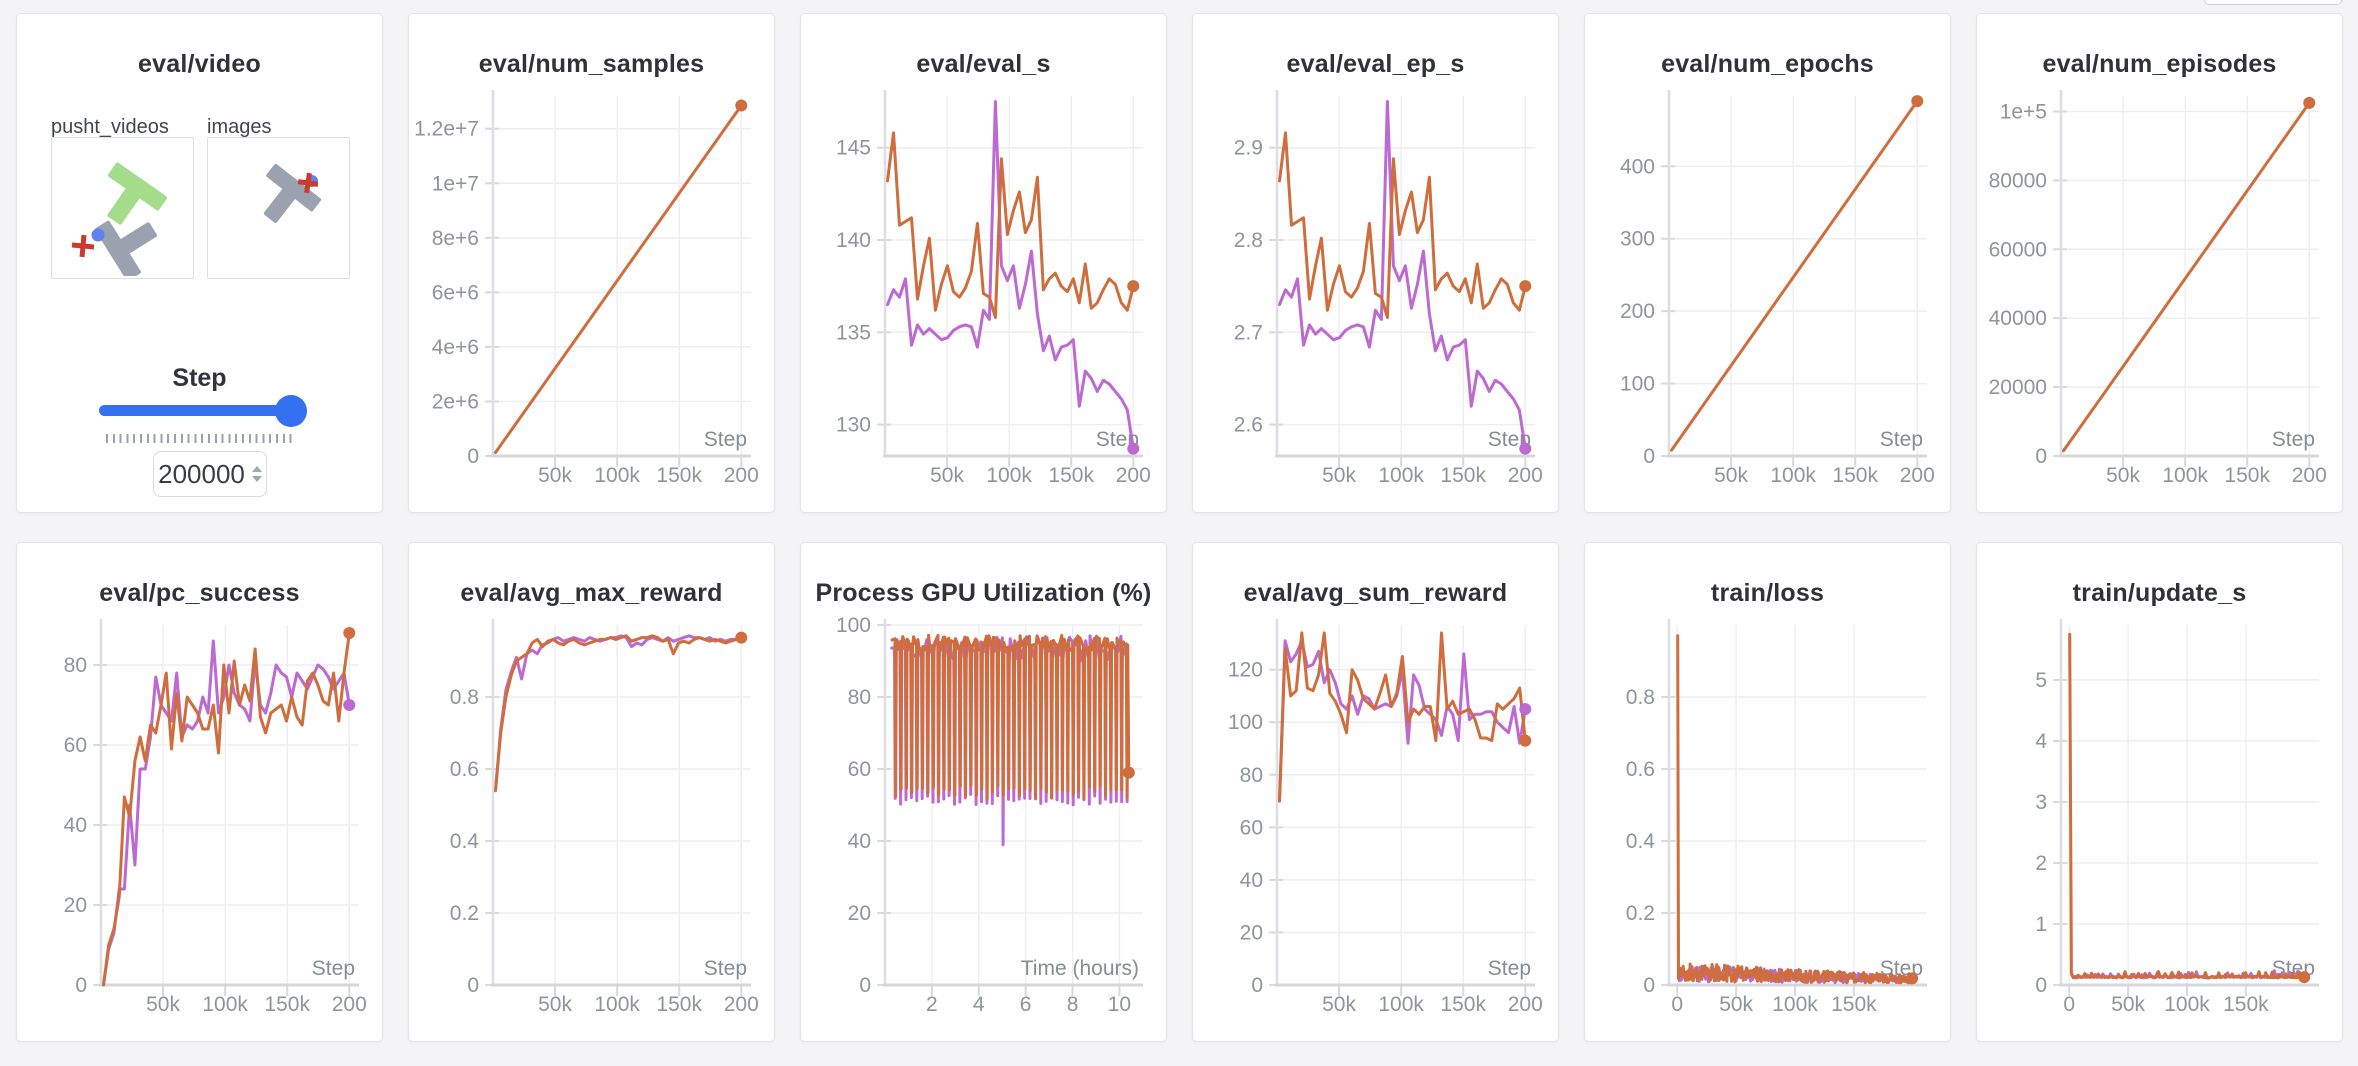 This screenshot has width=2358, height=1066. What do you see at coordinates (199, 593) in the screenshot?
I see `chart-title: eval/pc_success` at bounding box center [199, 593].